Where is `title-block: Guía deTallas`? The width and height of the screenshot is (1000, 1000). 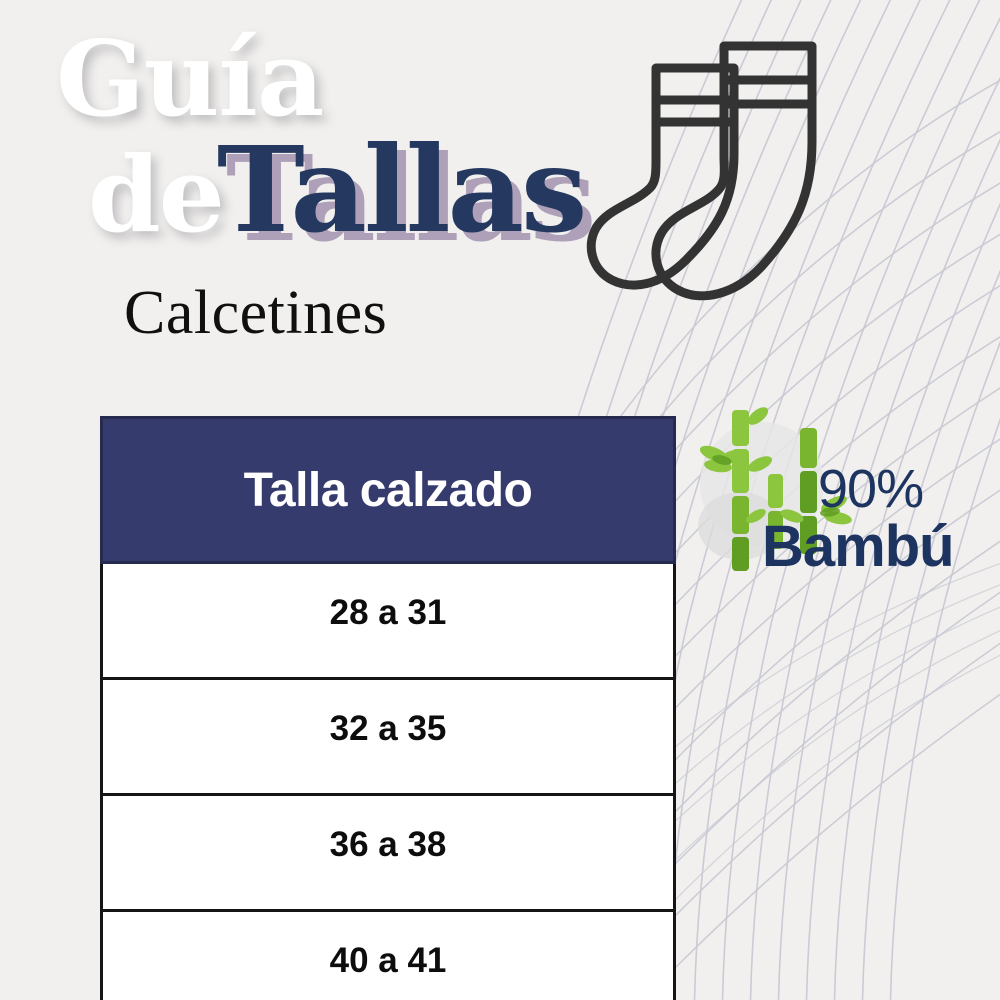 title-block: Guía deTallas is located at coordinates (330, 133).